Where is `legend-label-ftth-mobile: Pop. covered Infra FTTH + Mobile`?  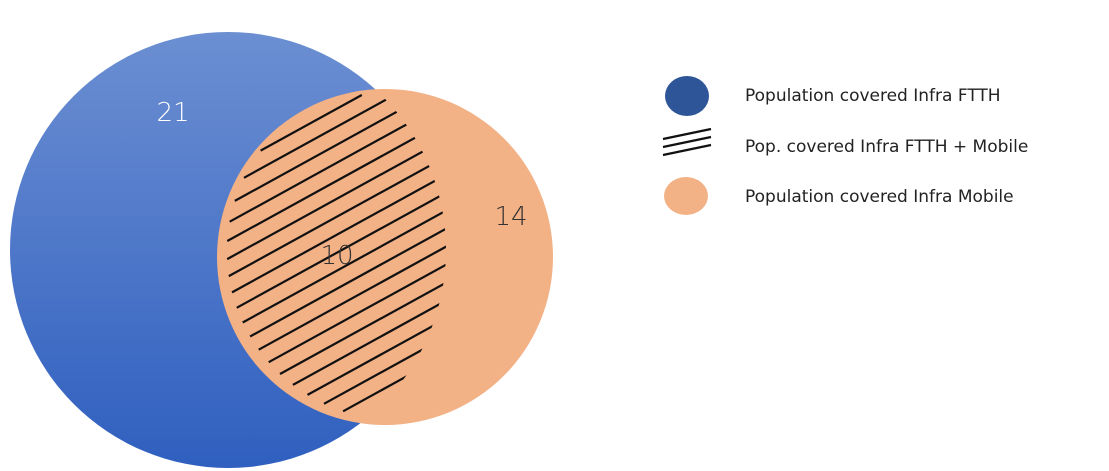 legend-label-ftth-mobile: Pop. covered Infra FTTH + Mobile is located at coordinates (886, 147).